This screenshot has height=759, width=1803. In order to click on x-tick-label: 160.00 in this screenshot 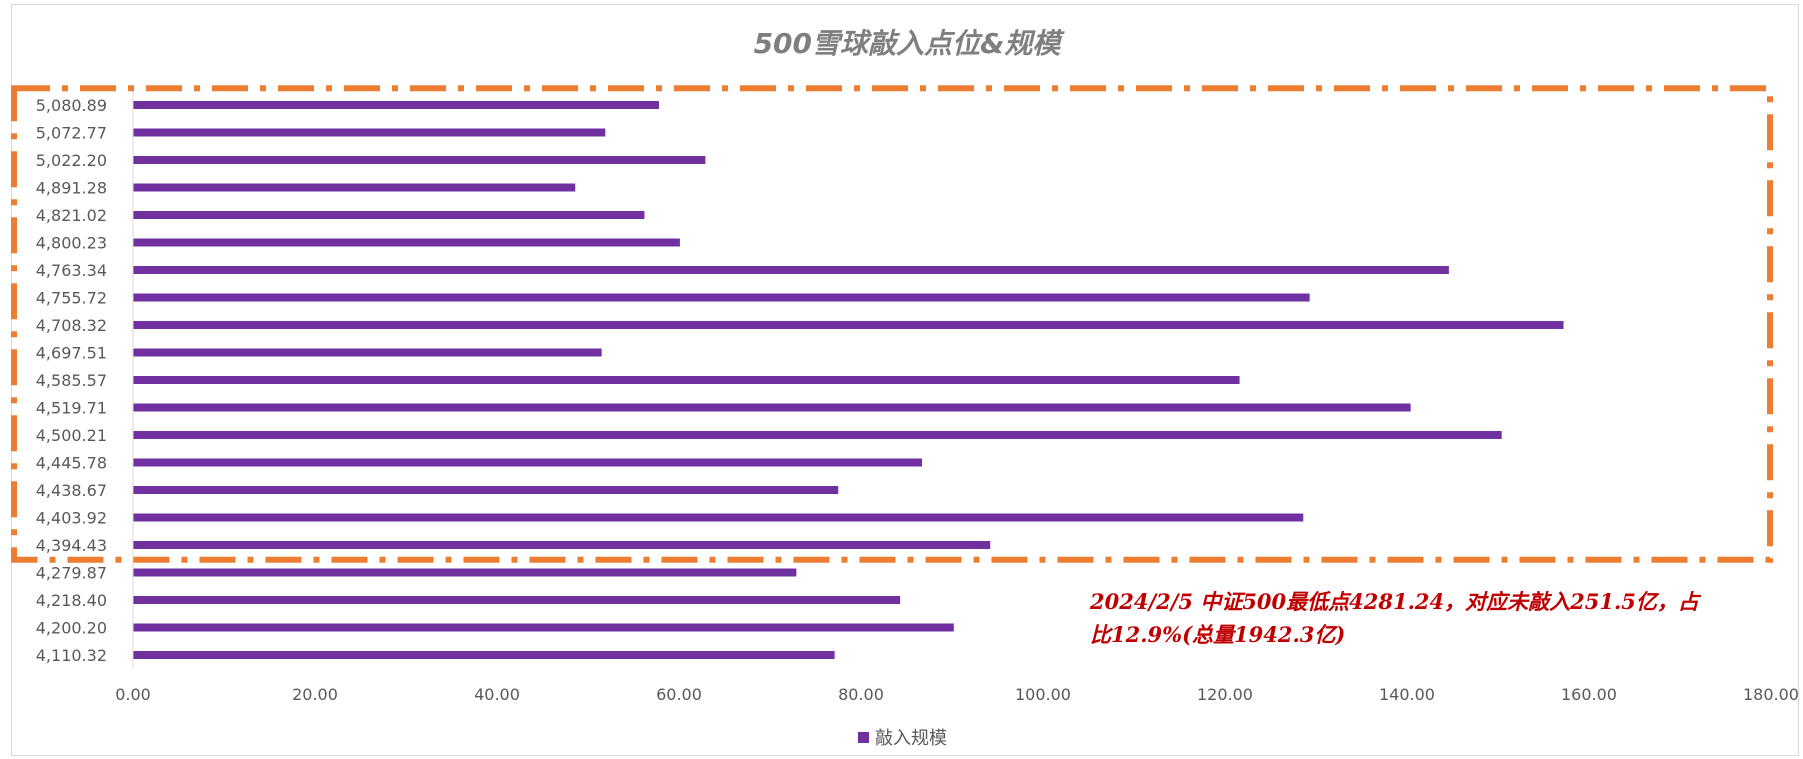, I will do `click(1589, 694)`.